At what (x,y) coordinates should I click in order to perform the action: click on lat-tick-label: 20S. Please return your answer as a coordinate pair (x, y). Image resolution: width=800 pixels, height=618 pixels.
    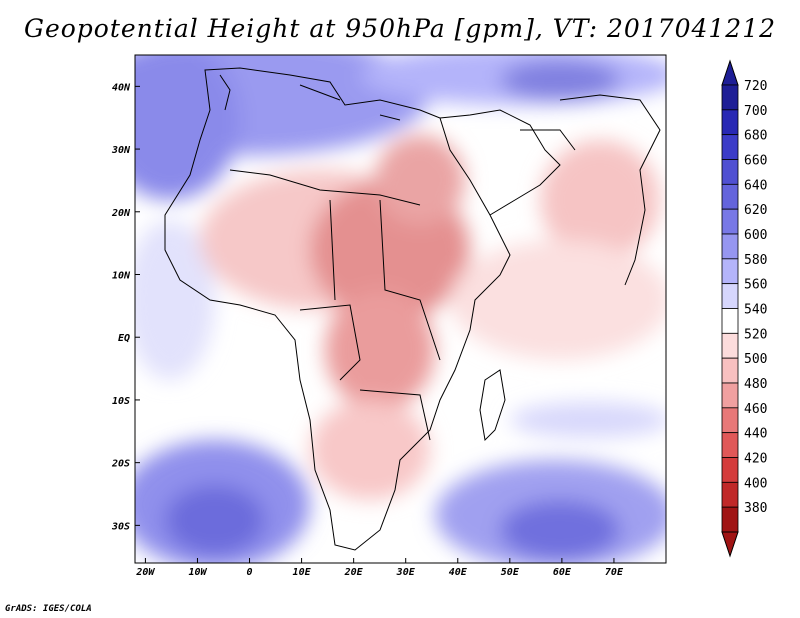
    Looking at the image, I should click on (120, 464).